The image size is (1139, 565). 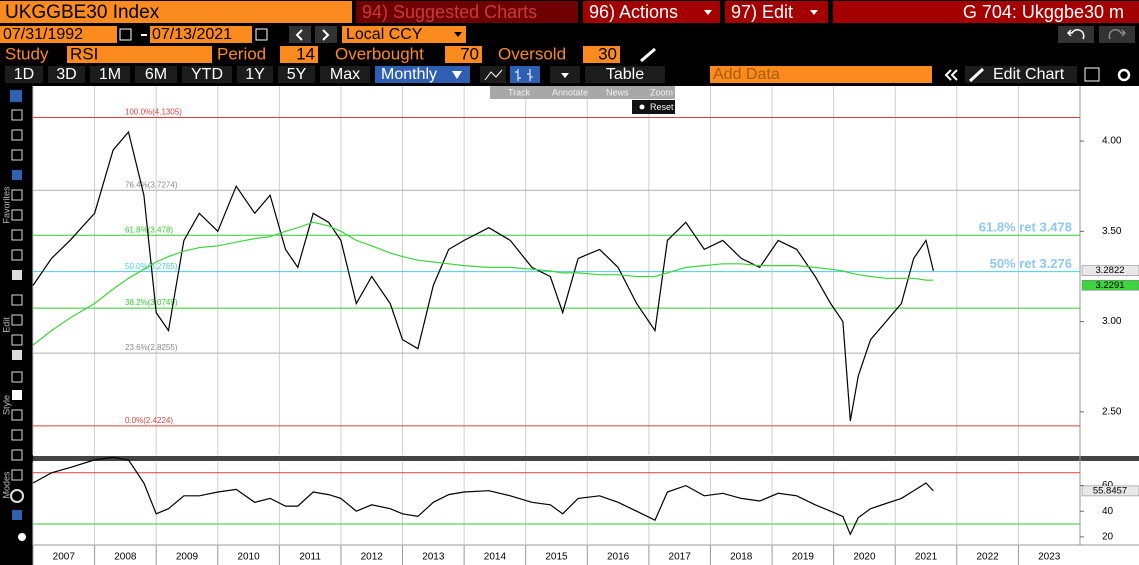 I want to click on prev-arrow, so click(x=299, y=35).